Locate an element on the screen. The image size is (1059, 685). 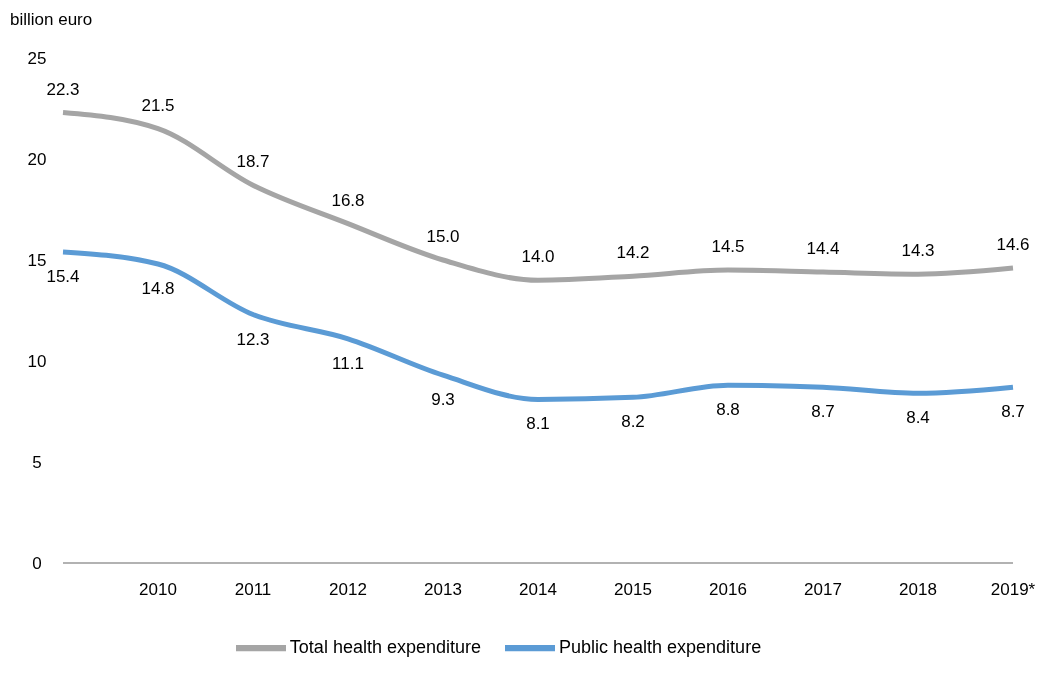
x-tick-label: 2017 is located at coordinates (823, 590).